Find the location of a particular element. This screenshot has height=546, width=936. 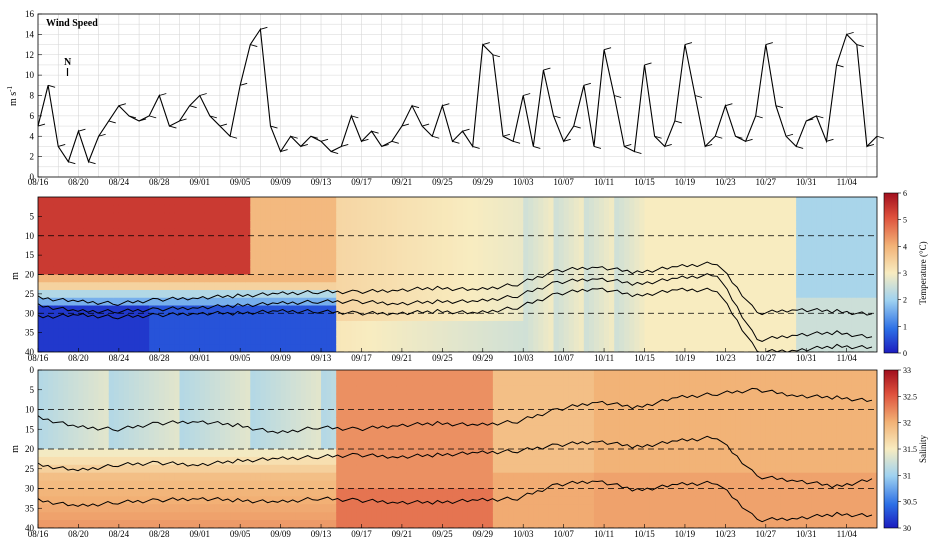

y-tick-label: 35 is located at coordinates (30, 333).